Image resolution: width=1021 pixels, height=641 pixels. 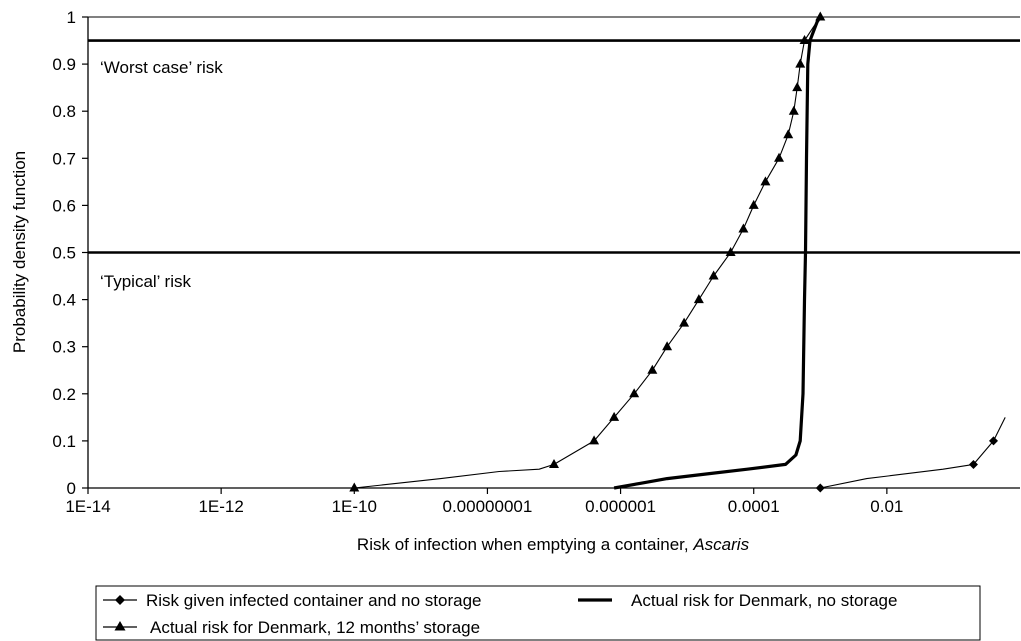 What do you see at coordinates (64, 394) in the screenshot?
I see `y-tick-label: 0.2` at bounding box center [64, 394].